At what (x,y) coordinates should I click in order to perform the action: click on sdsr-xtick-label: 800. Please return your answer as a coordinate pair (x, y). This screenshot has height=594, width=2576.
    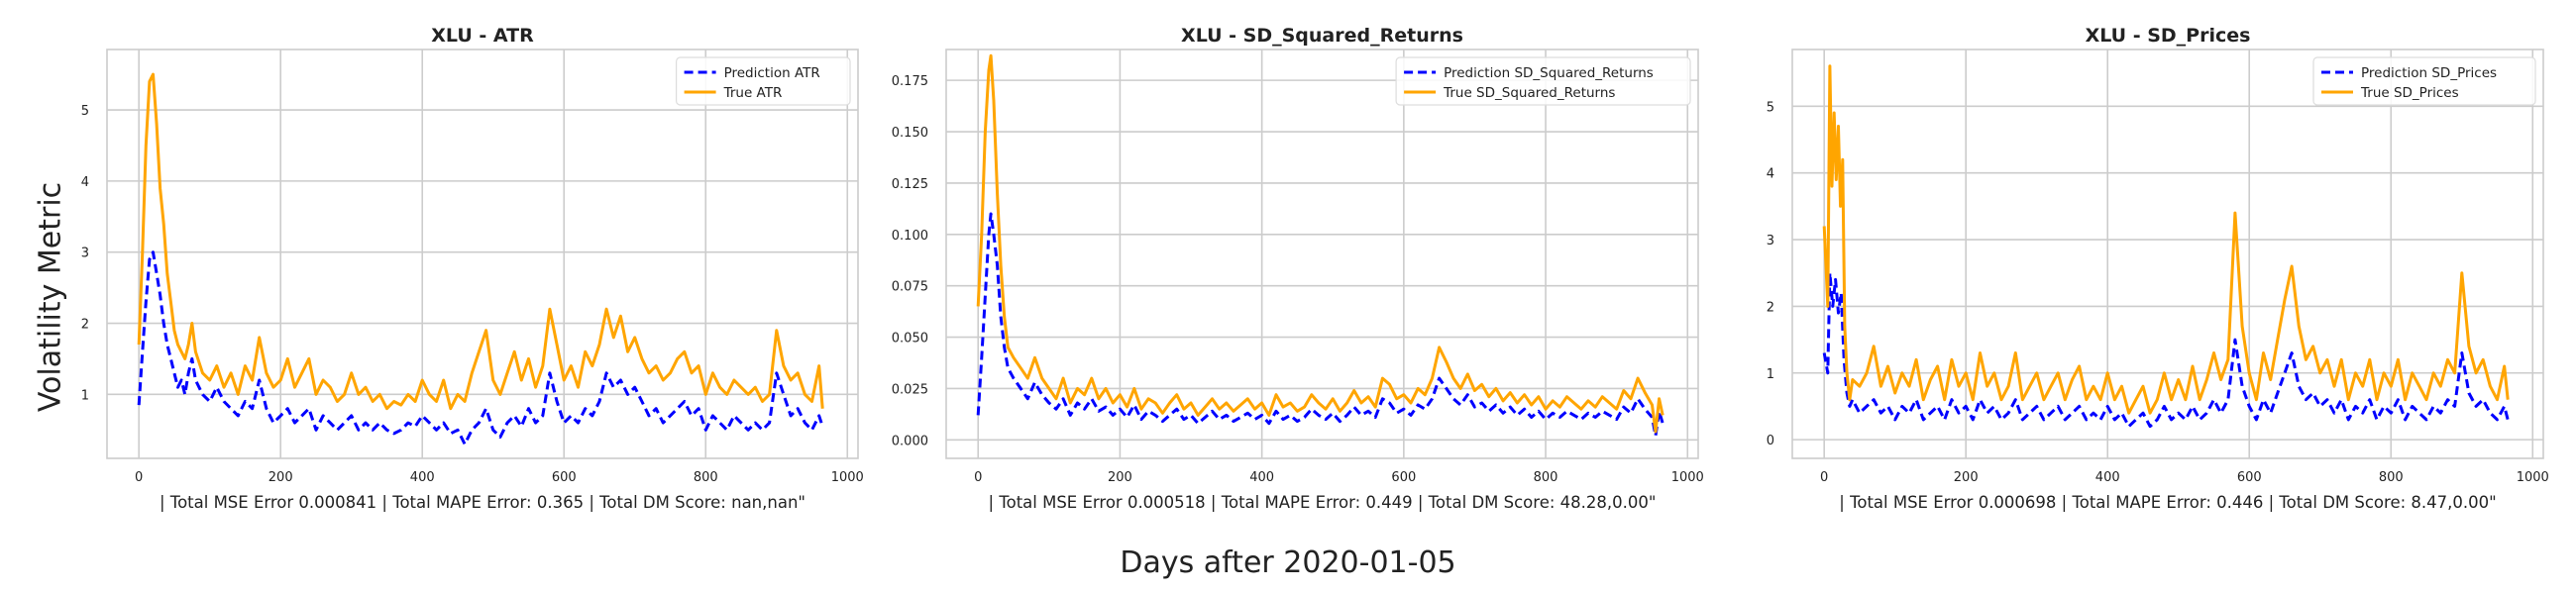
    Looking at the image, I should click on (1546, 477).